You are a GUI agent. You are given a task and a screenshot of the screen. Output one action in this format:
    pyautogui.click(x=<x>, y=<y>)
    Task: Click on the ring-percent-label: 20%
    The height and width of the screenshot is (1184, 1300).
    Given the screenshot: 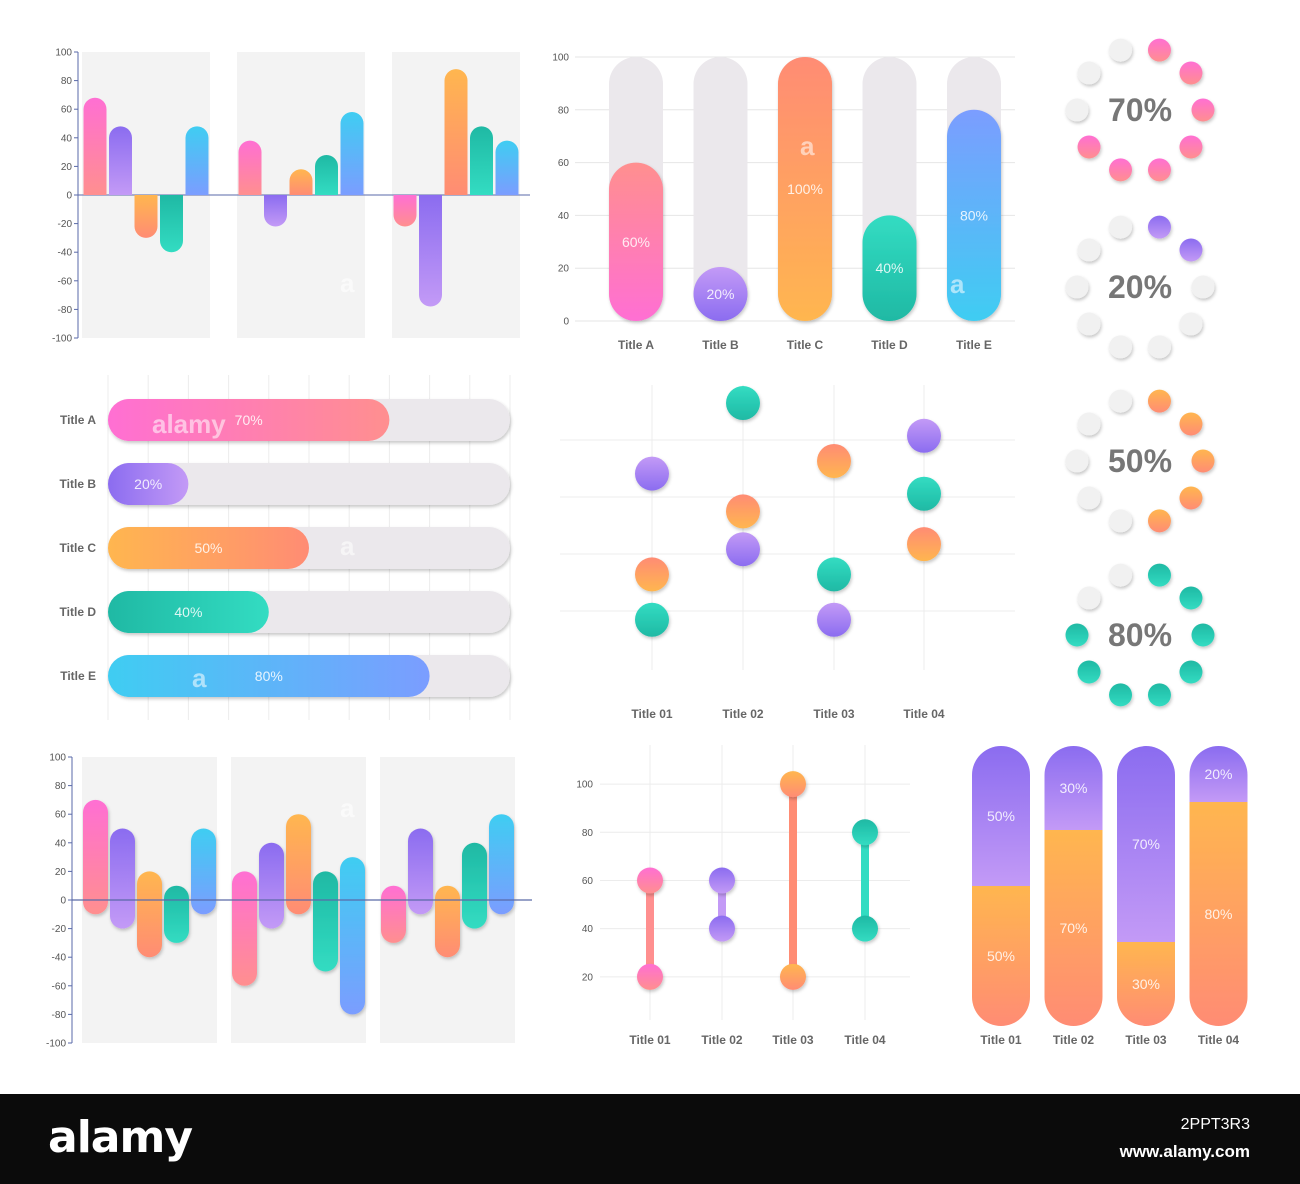 What is the action you would take?
    pyautogui.click(x=1140, y=287)
    